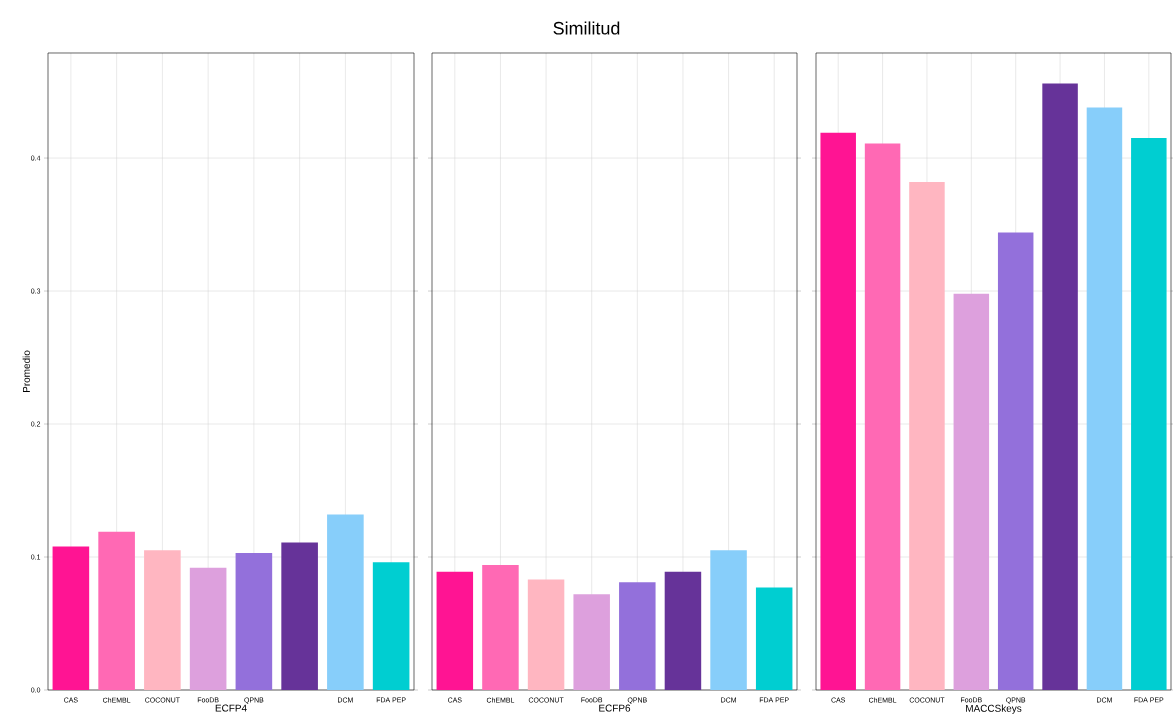 The height and width of the screenshot is (722, 1173). What do you see at coordinates (26, 371) in the screenshot?
I see `y-axis-title: Promedio` at bounding box center [26, 371].